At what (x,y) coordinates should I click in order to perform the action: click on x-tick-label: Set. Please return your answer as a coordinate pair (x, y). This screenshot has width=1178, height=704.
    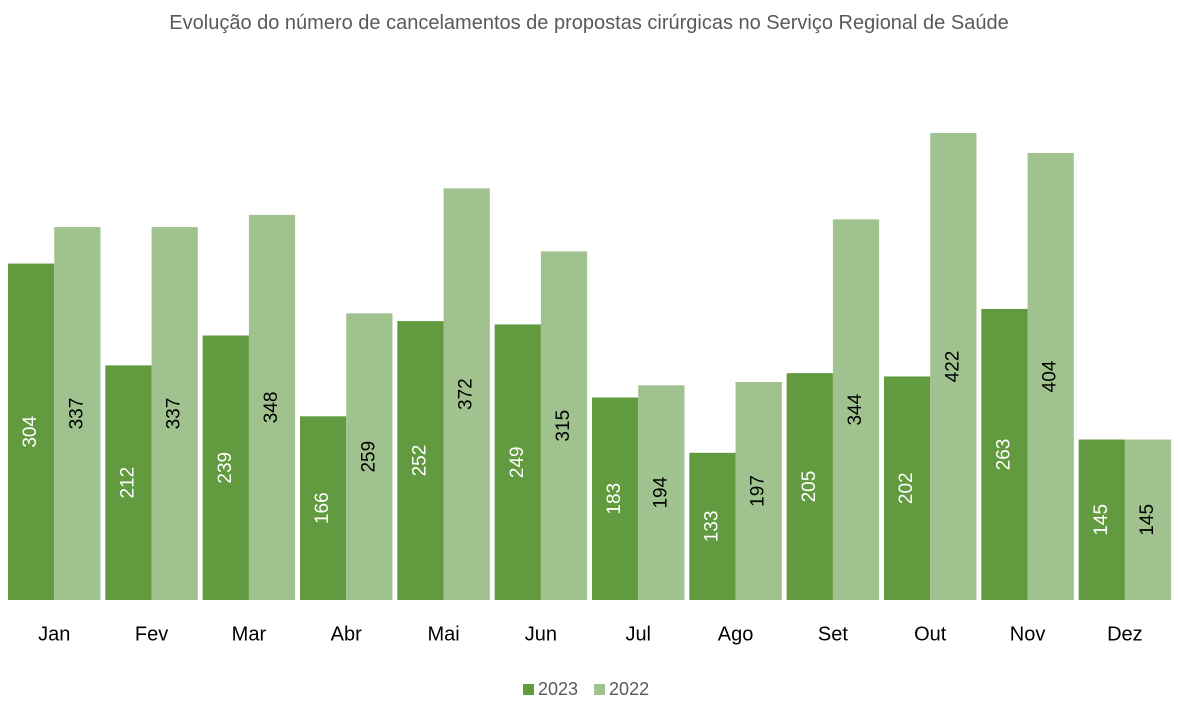
    Looking at the image, I should click on (833, 634).